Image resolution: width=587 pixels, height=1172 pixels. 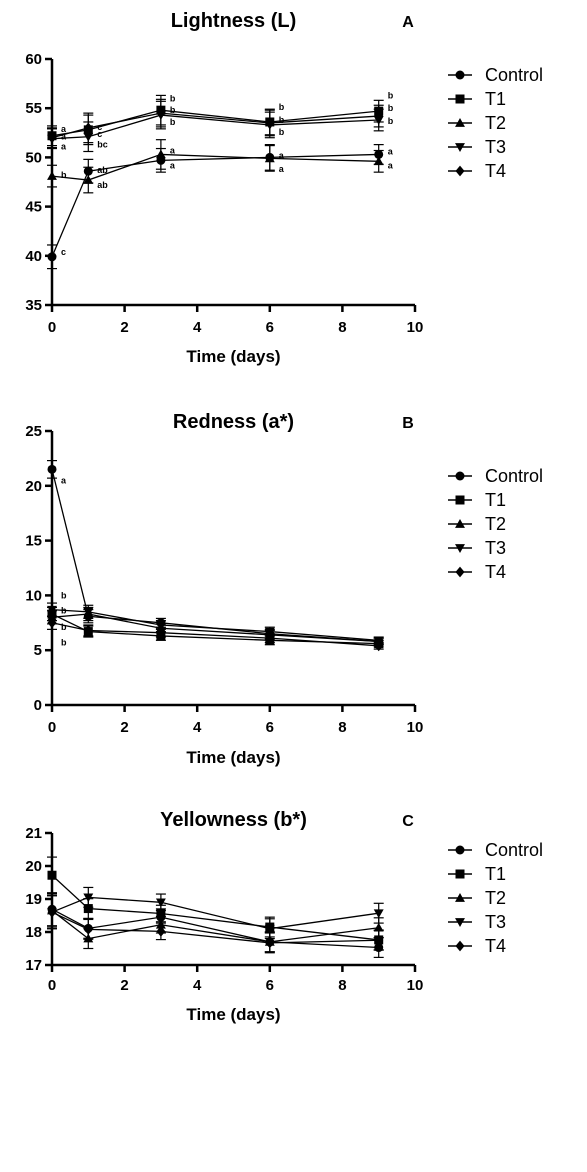 I want to click on x-tick-label: 4, so click(x=197, y=727).